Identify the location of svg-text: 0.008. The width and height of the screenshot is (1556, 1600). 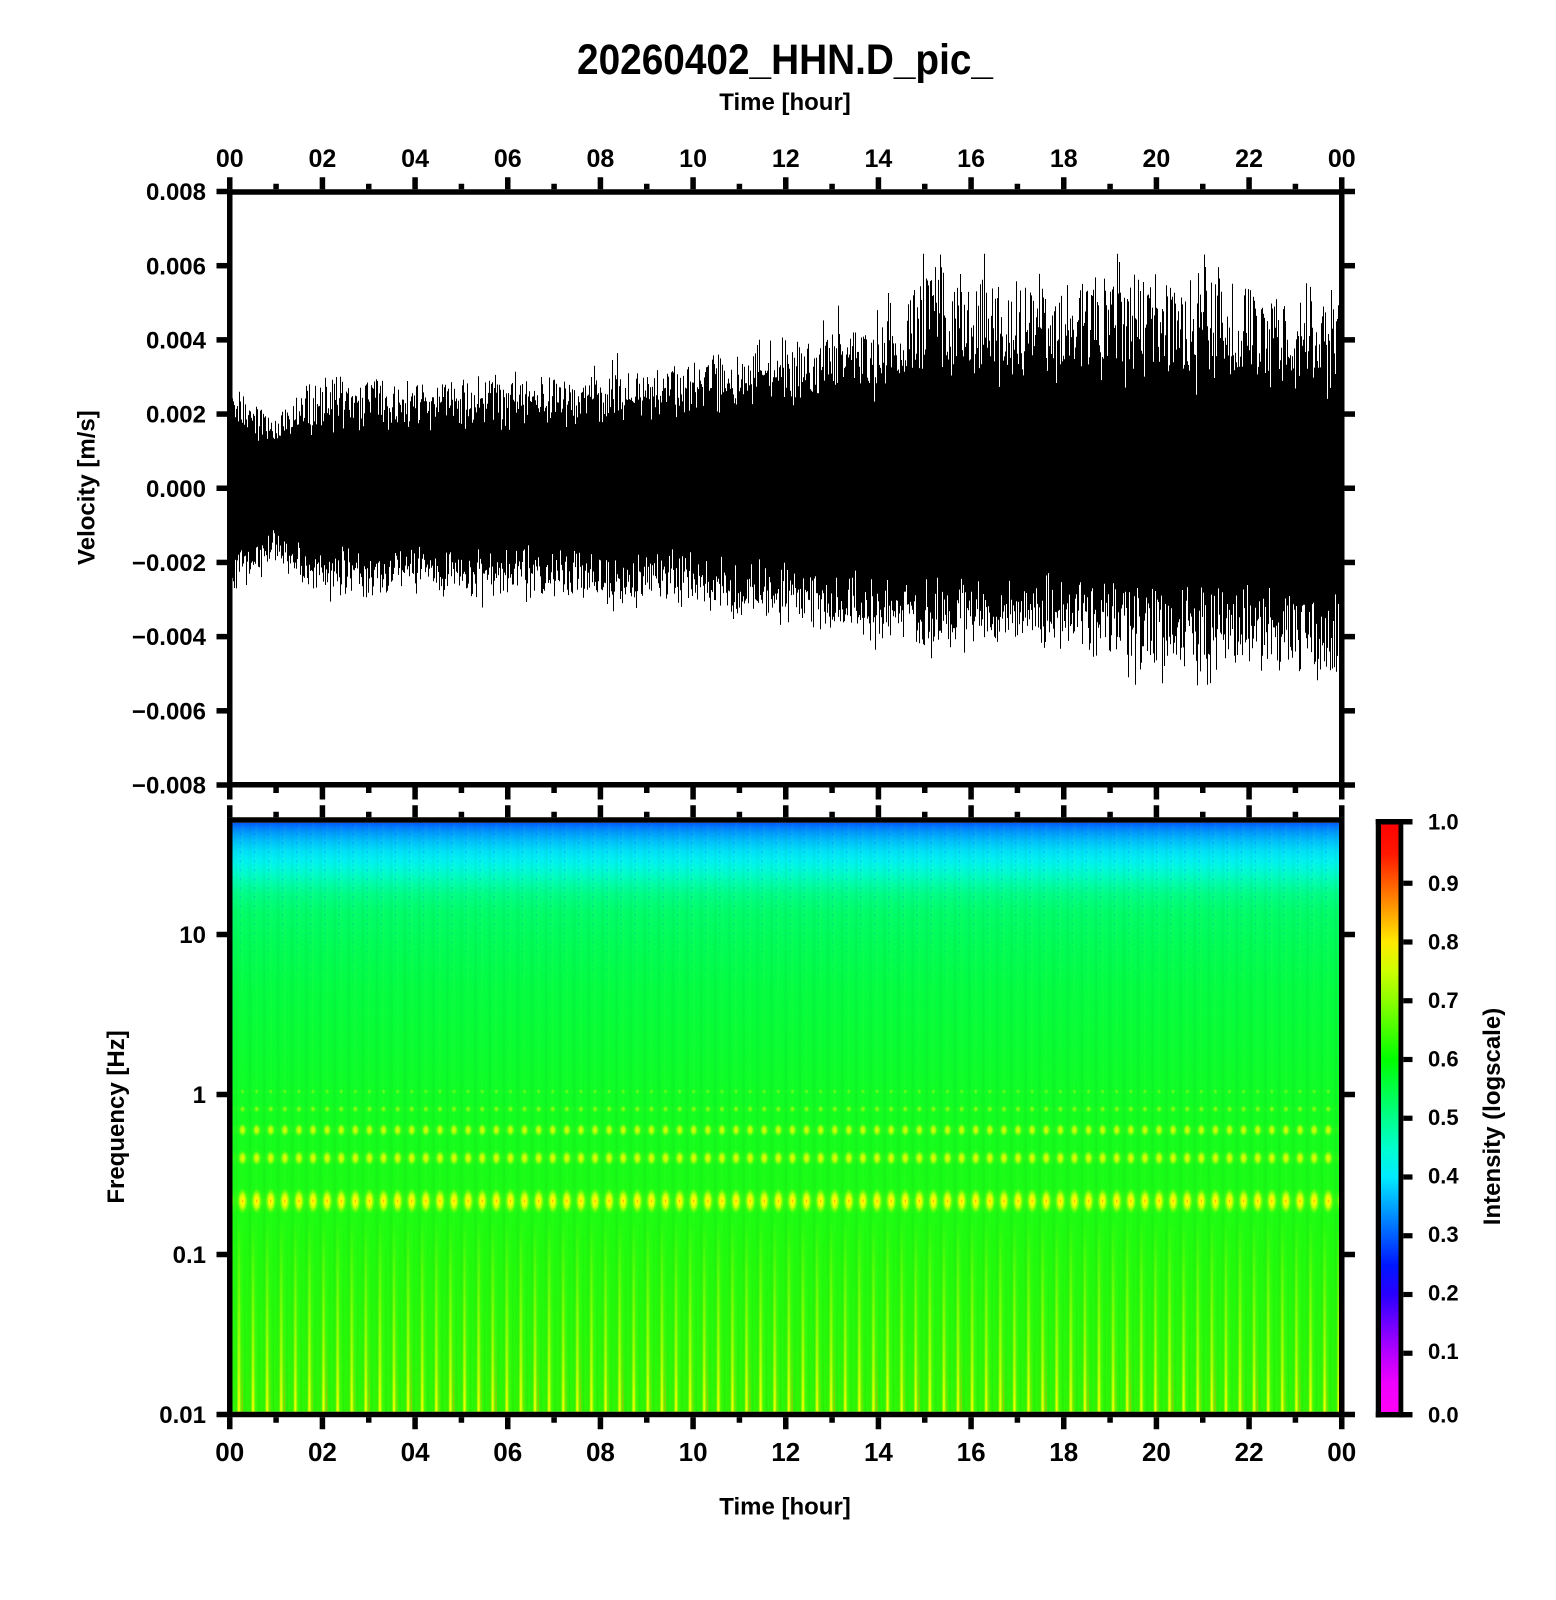
(176, 192).